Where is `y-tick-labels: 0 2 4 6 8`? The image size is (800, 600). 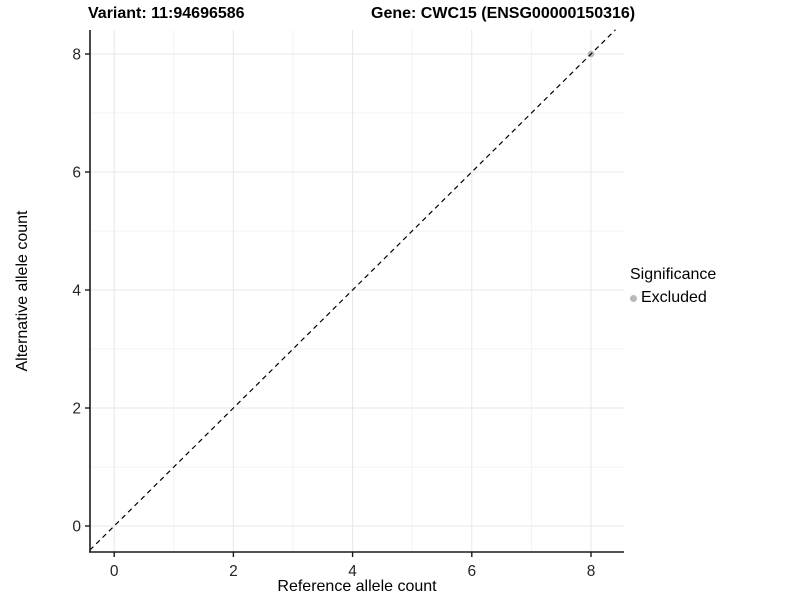 y-tick-labels: 0 2 4 6 8 is located at coordinates (76, 291).